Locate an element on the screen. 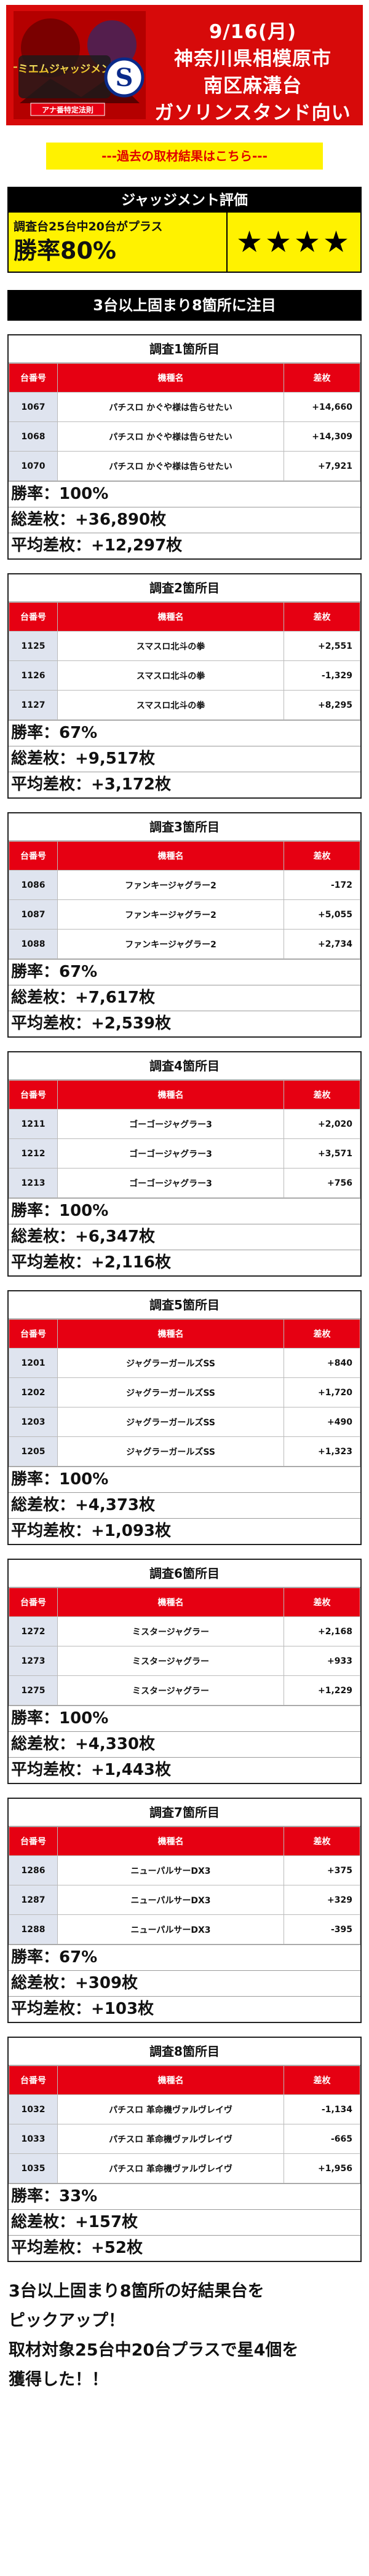  survey-title: 調査2箇所目 is located at coordinates (184, 588).